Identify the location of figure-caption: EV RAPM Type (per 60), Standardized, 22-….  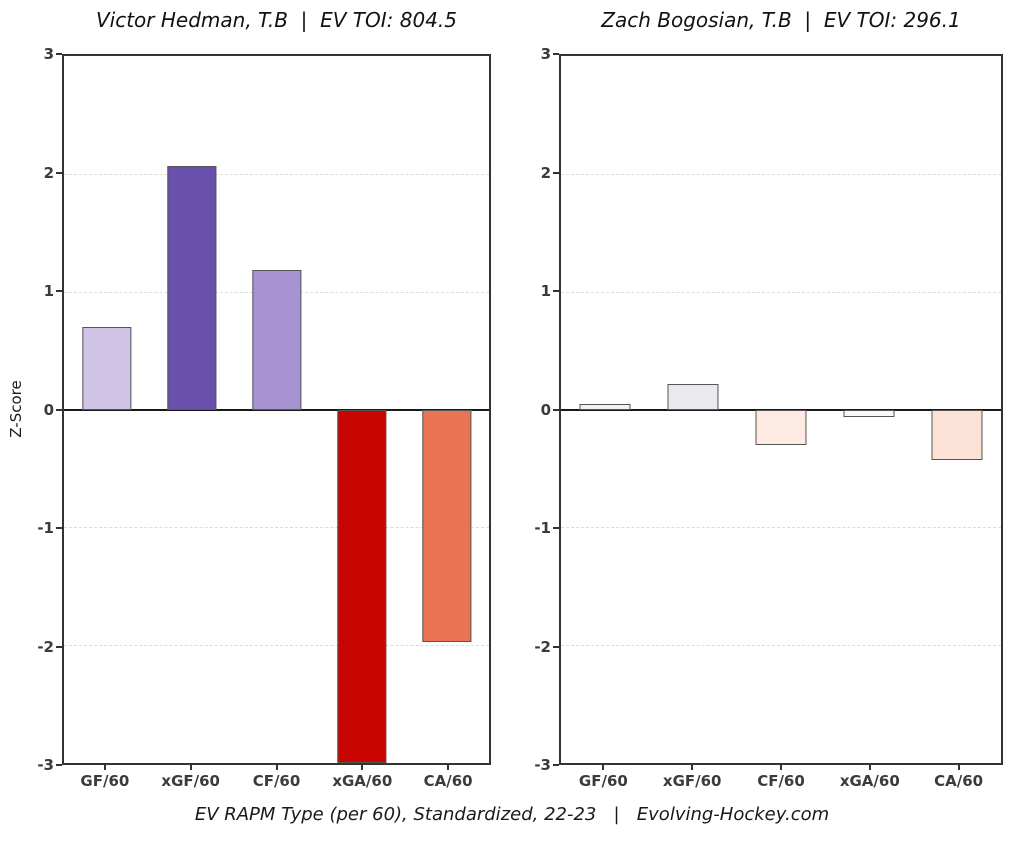
(512, 814).